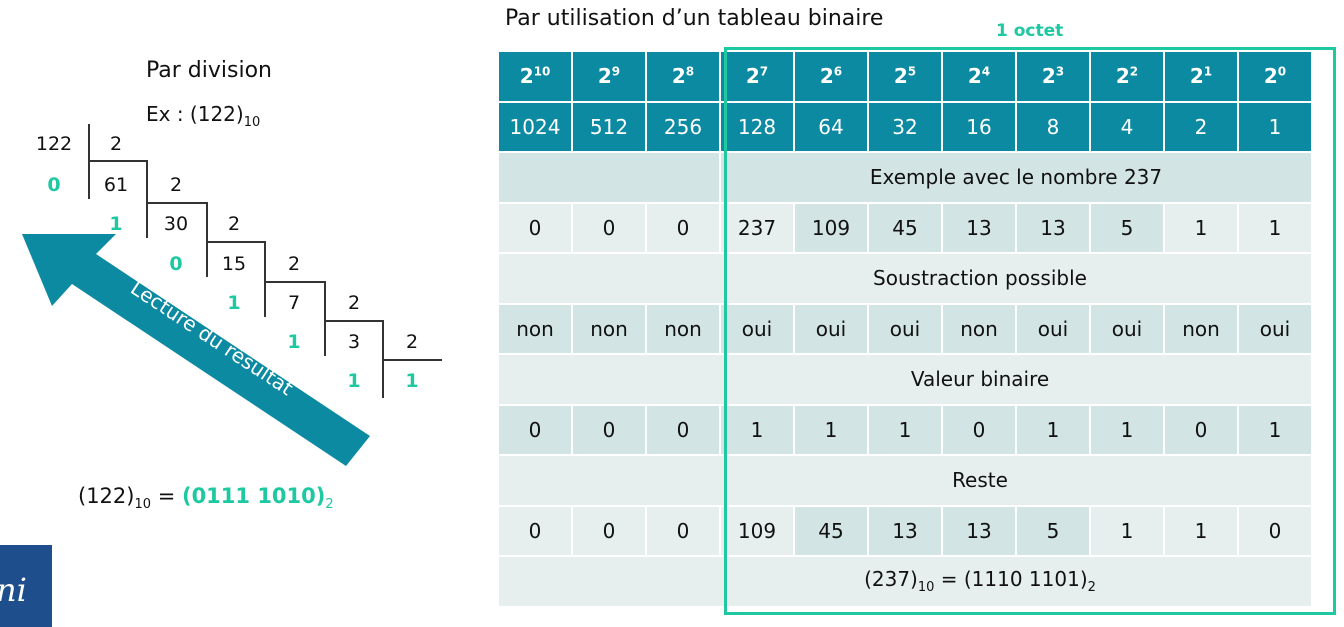  Describe the element at coordinates (757, 530) in the screenshot. I see `rest-cell: 109` at that location.